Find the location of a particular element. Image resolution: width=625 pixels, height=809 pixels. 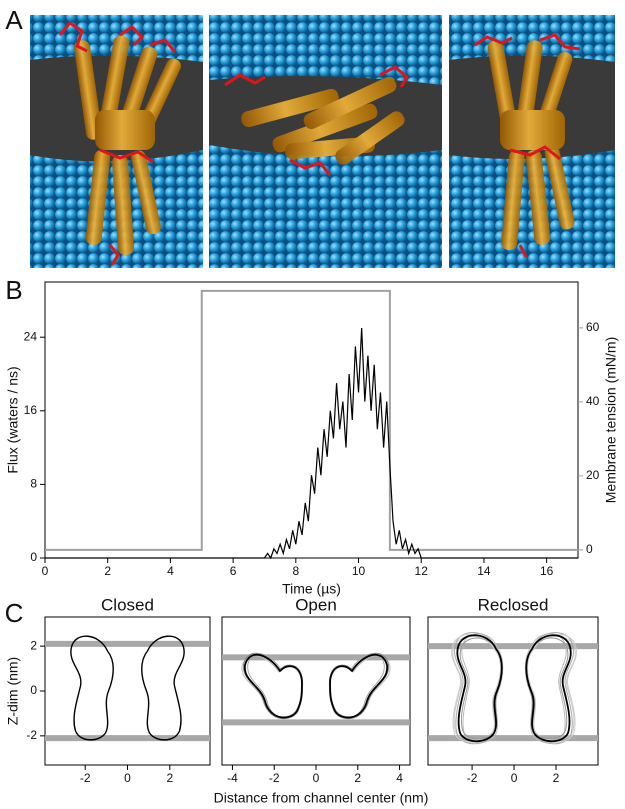

x-tick-label: 16 is located at coordinates (547, 571).